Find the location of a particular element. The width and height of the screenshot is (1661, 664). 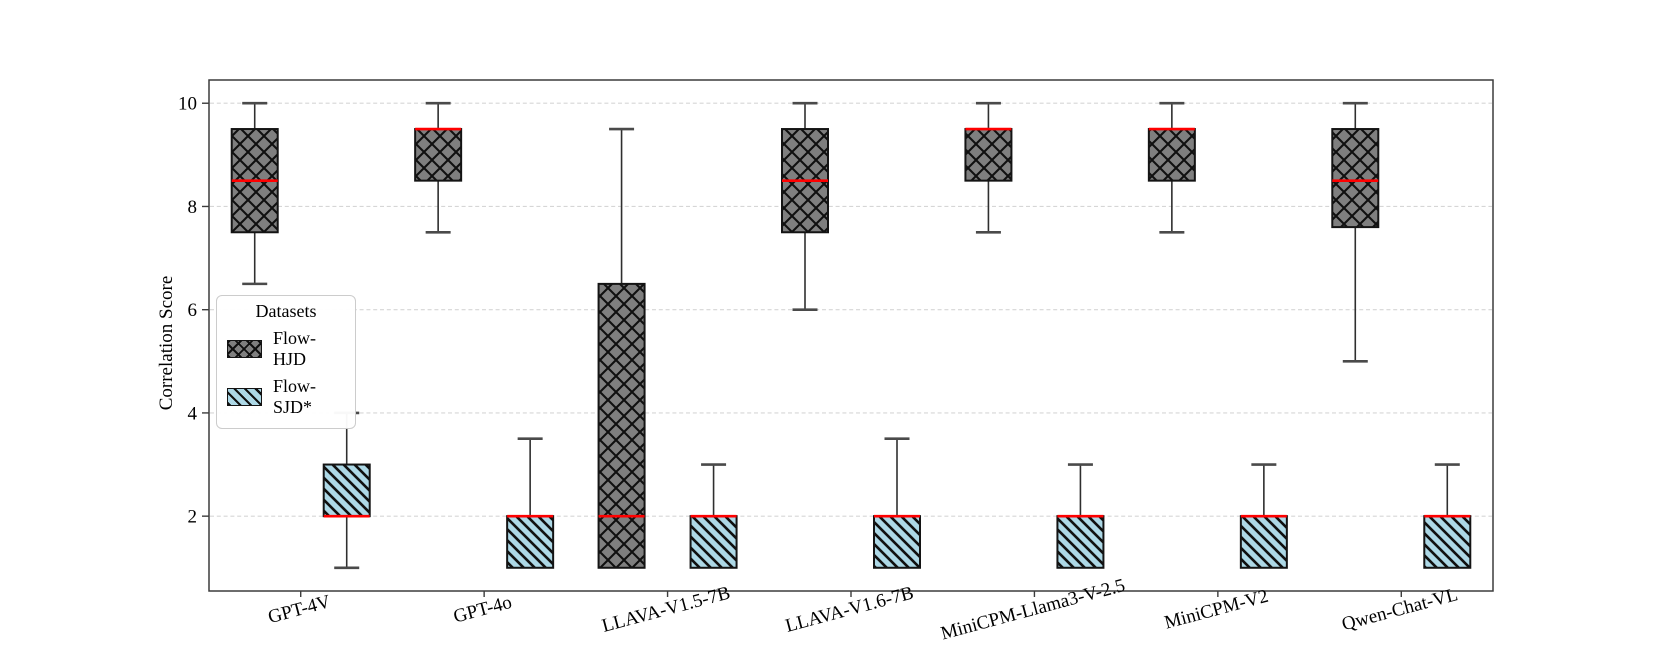

y-axis-title: Correlation Score is located at coordinates (166, 343).